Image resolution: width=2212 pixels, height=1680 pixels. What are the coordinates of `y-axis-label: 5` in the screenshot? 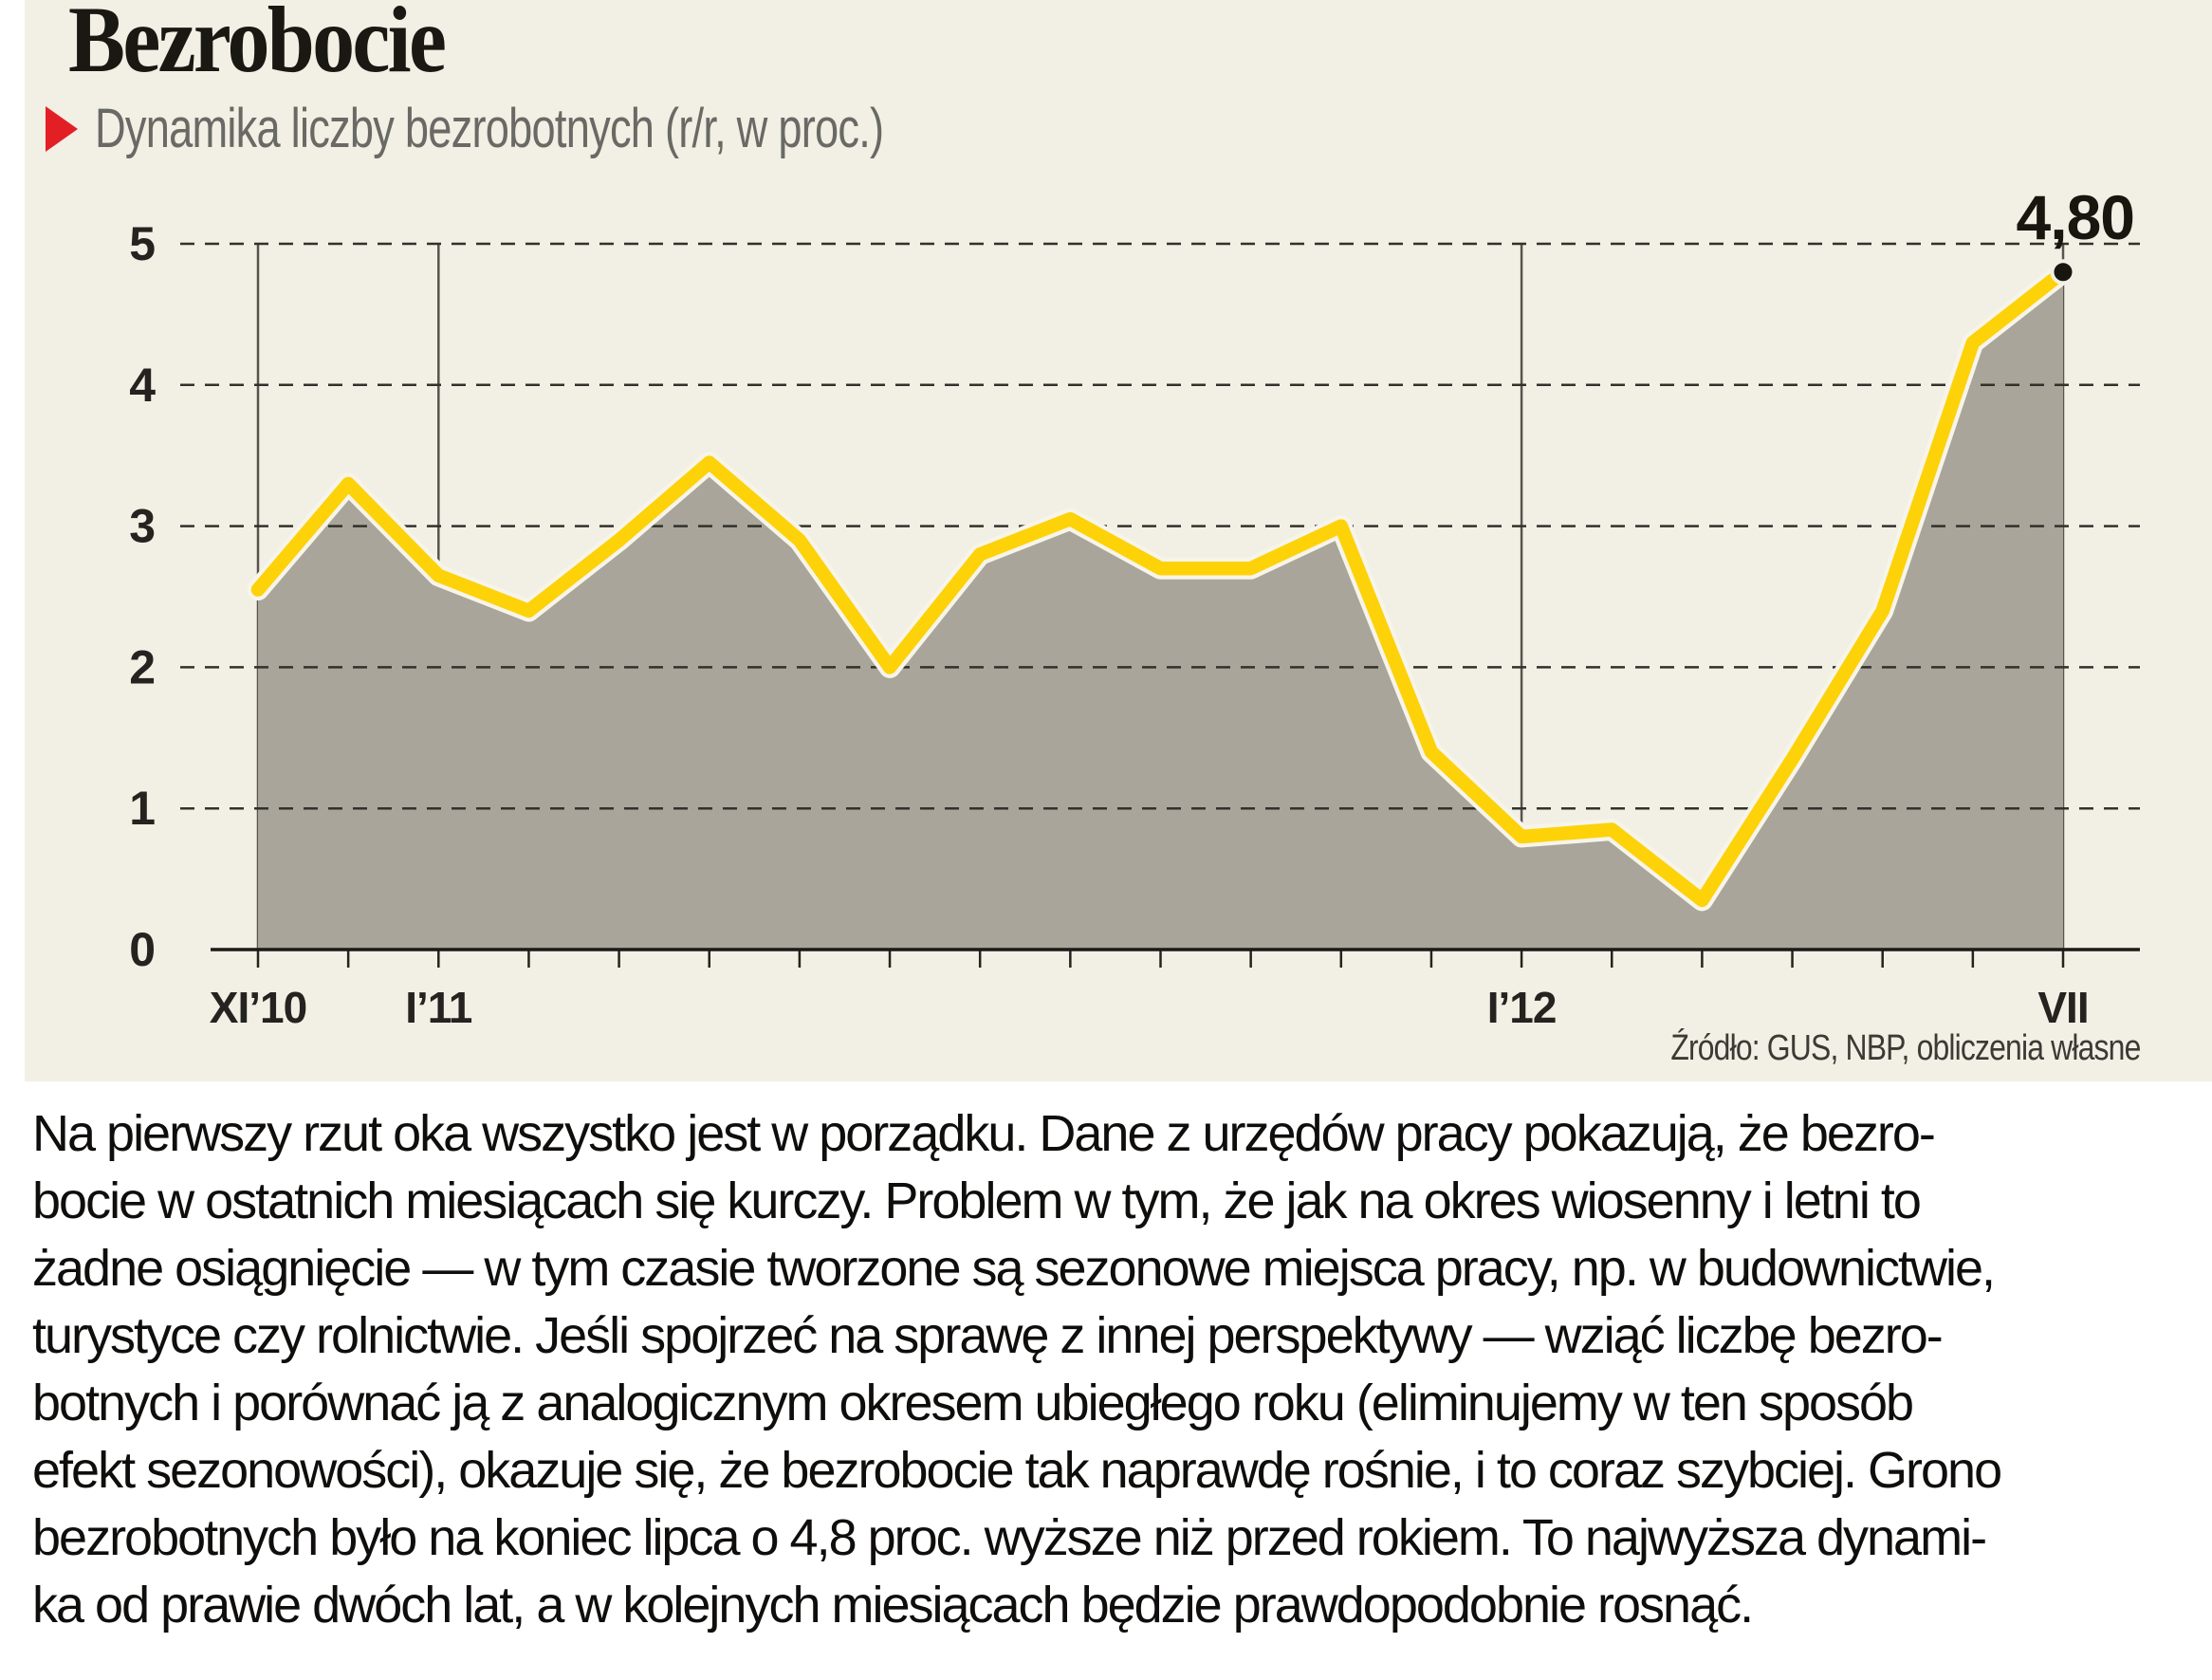 It's located at (142, 244).